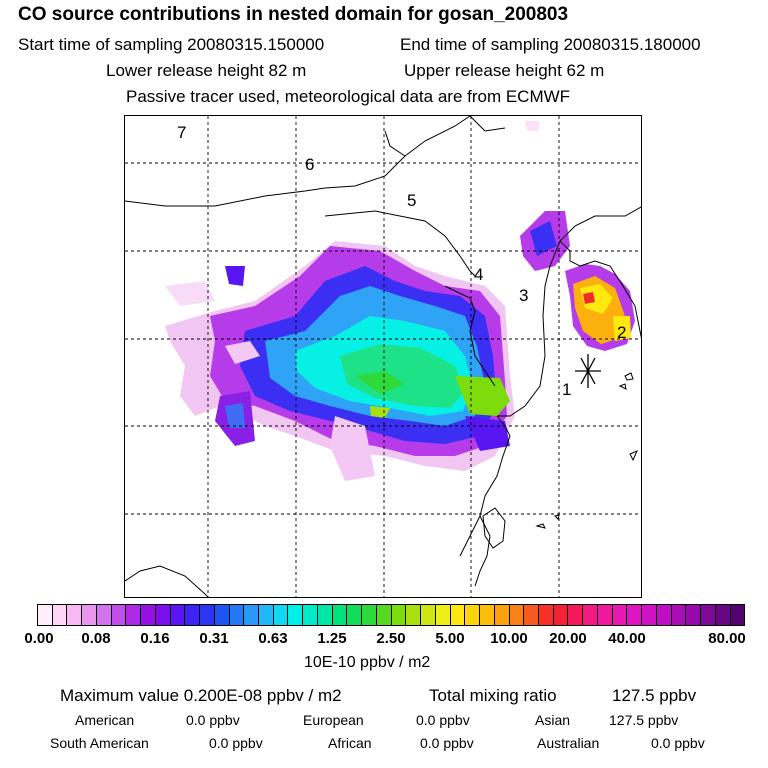 Image resolution: width=768 pixels, height=768 pixels. What do you see at coordinates (214, 638) in the screenshot?
I see `colorbar-tick-label: 0.31` at bounding box center [214, 638].